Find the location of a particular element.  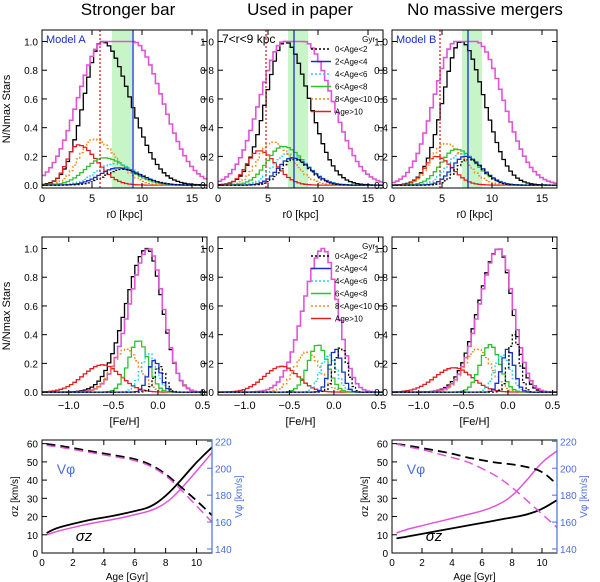

legend-entry-3: 6<Age<8 is located at coordinates (351, 294).